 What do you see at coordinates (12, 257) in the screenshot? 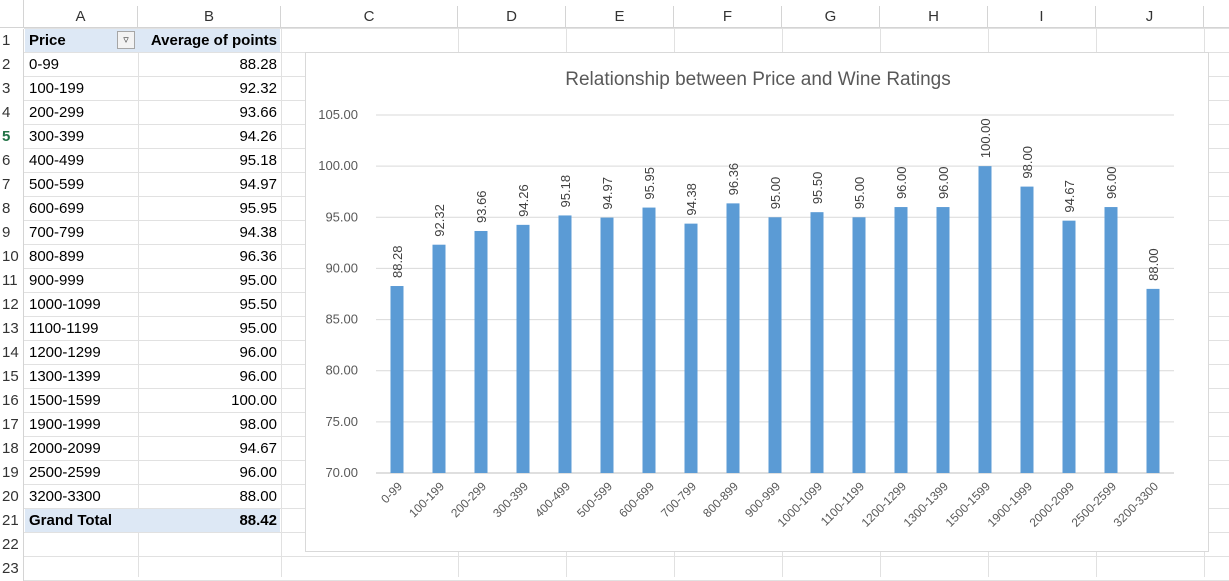
I see `row-header-10: 10` at bounding box center [12, 257].